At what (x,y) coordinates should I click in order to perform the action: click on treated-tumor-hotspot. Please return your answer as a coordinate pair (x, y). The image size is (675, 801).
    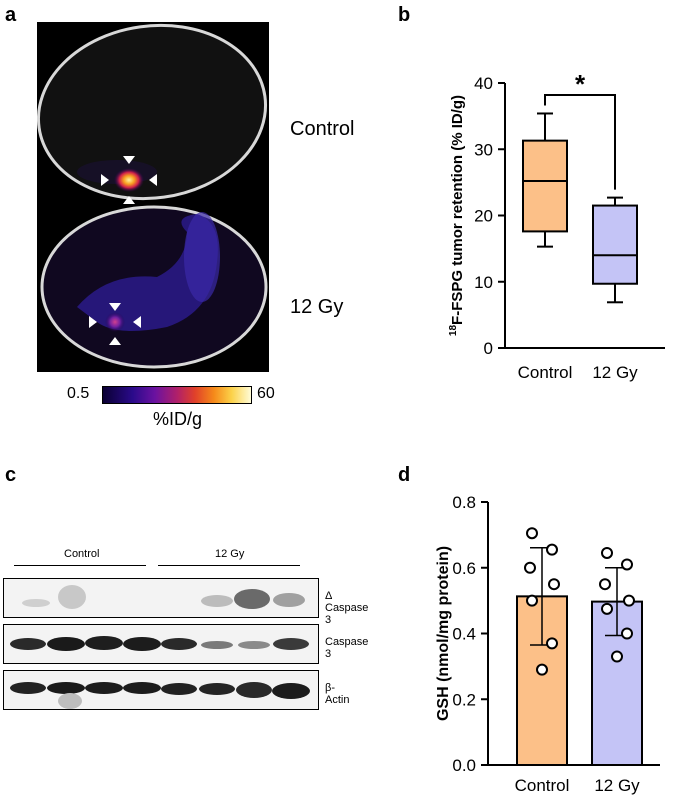
    Looking at the image, I should click on (115, 322).